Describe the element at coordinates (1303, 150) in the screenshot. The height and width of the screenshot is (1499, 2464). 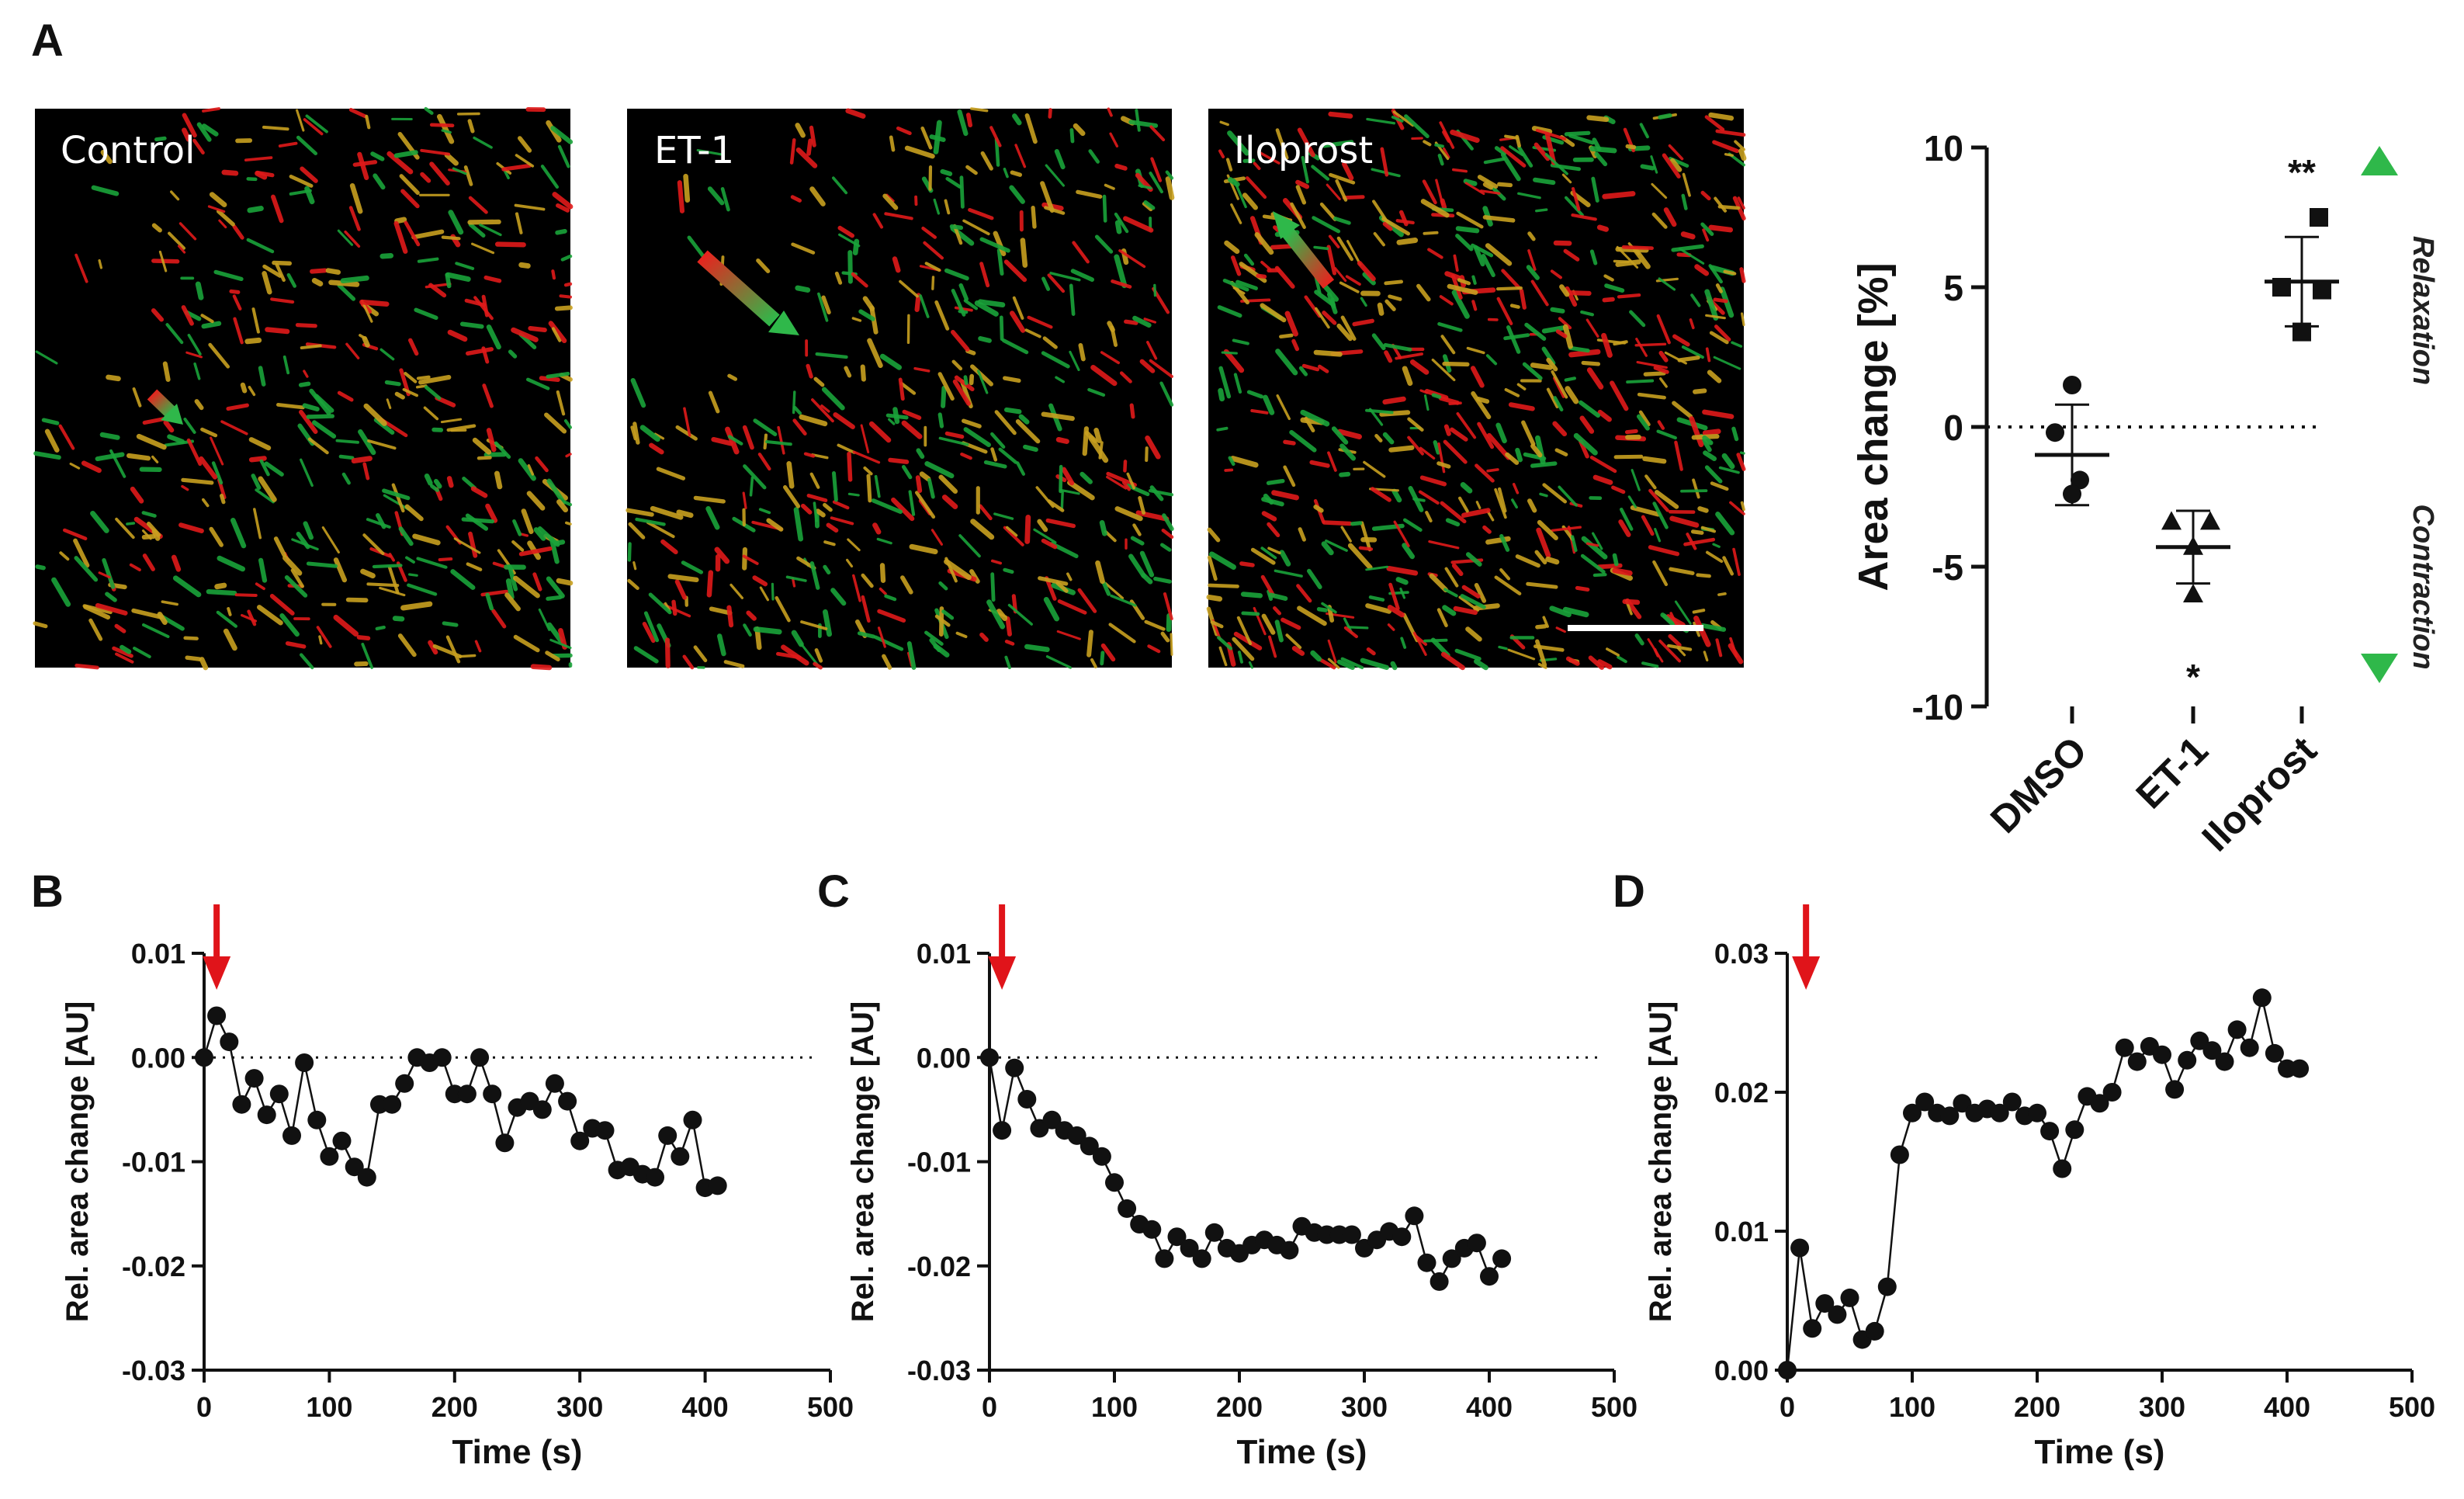
I see `image-label-iloprost: Iloprost` at that location.